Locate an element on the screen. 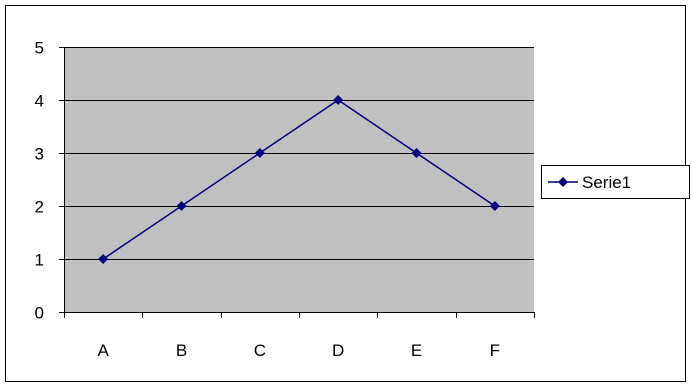 Image resolution: width=691 pixels, height=387 pixels. x-tick-label: C is located at coordinates (260, 350).